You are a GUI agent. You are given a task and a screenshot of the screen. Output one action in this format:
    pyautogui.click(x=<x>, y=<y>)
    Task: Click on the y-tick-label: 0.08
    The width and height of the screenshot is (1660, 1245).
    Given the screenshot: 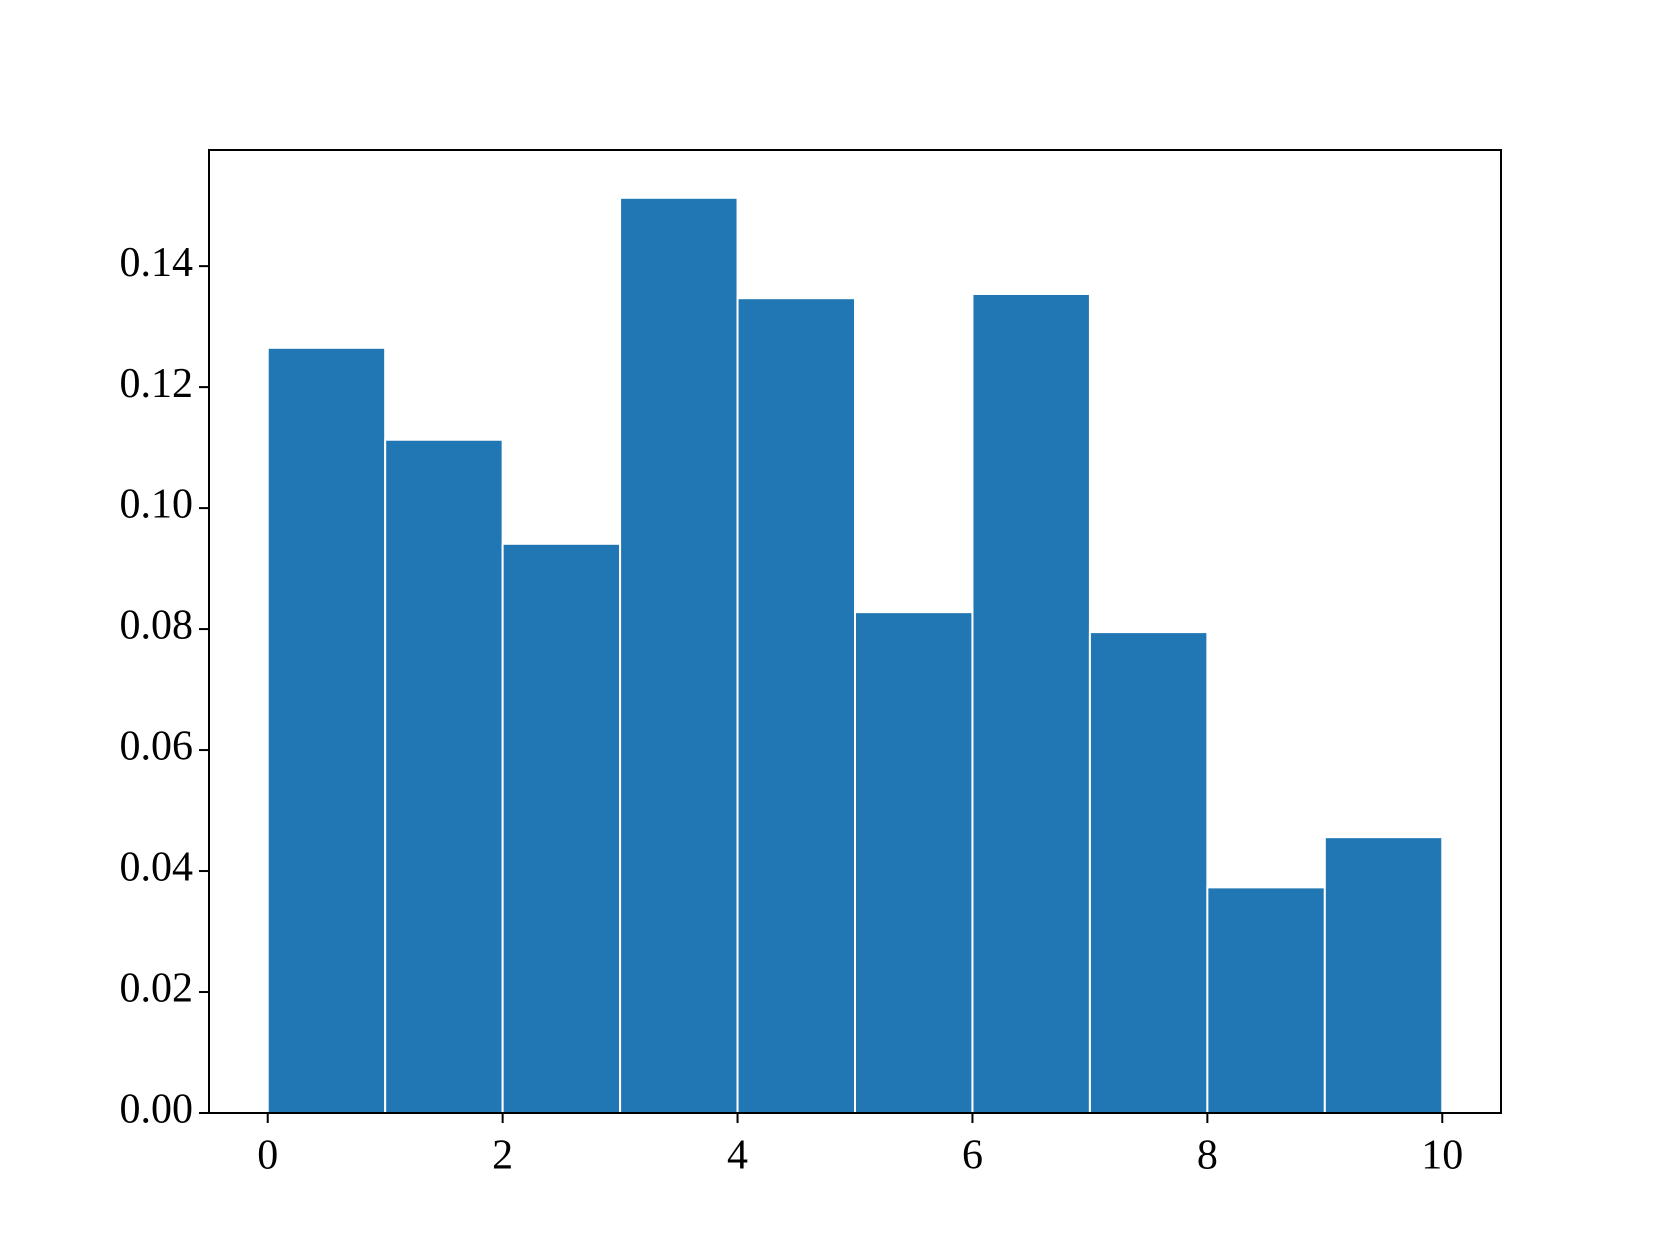 What is the action you would take?
    pyautogui.click(x=157, y=626)
    